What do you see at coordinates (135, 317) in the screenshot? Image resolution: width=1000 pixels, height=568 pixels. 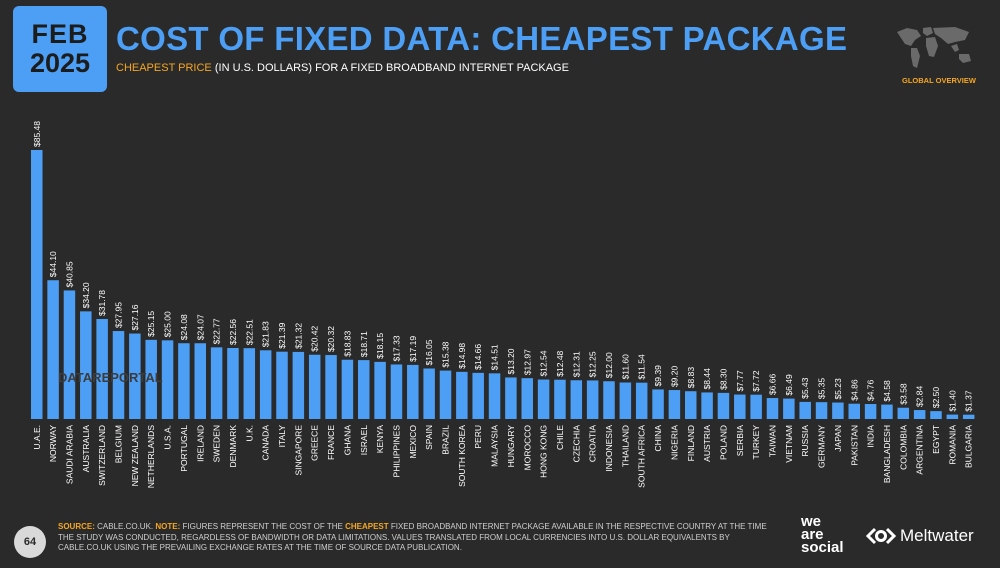 I see `value-label: $27.16` at bounding box center [135, 317].